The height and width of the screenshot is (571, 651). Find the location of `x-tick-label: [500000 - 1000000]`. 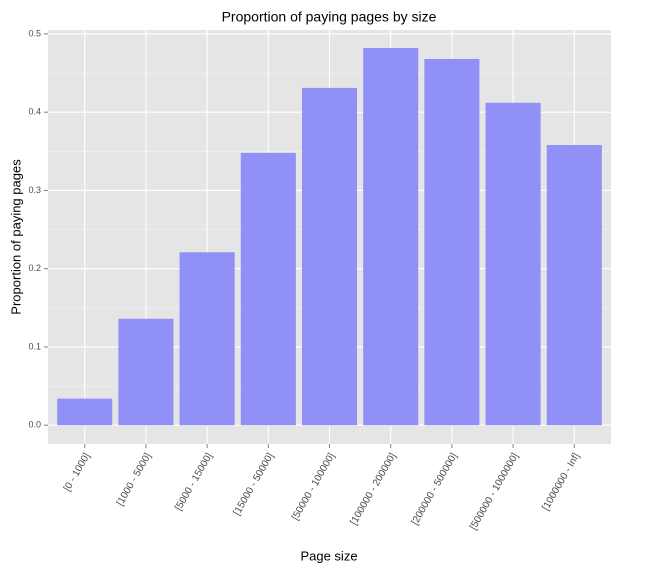

x-tick-label: [500000 - 1000000] is located at coordinates (494, 491).